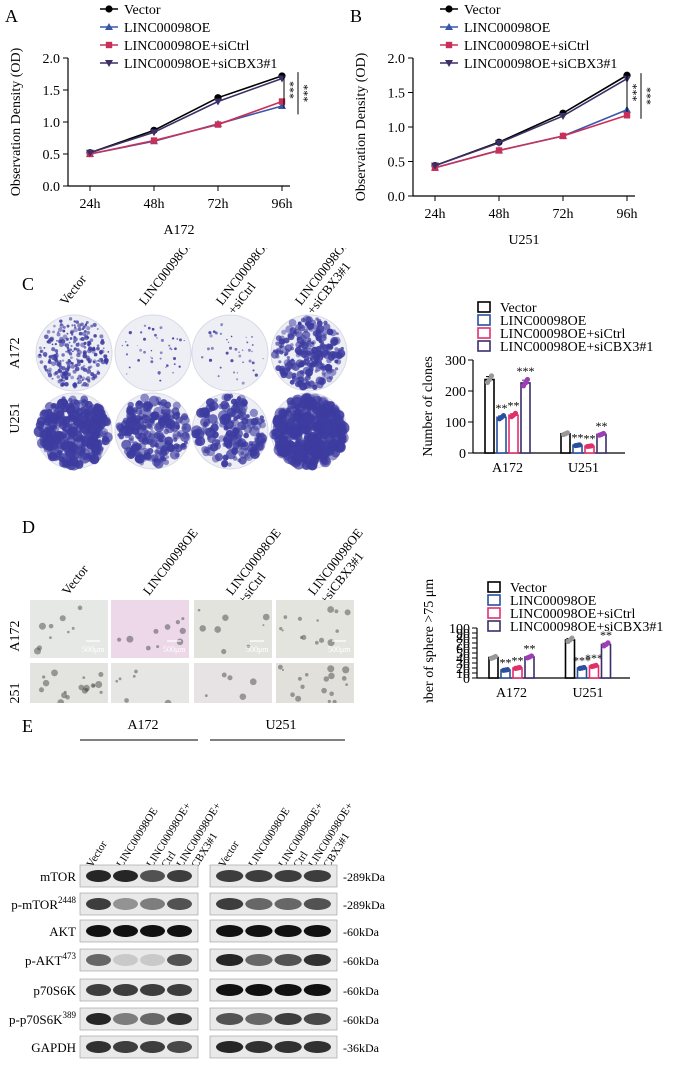 This screenshot has width=685, height=1073. I want to click on legend-label: LINC00098OE+siCBX3#1, so click(200, 64).